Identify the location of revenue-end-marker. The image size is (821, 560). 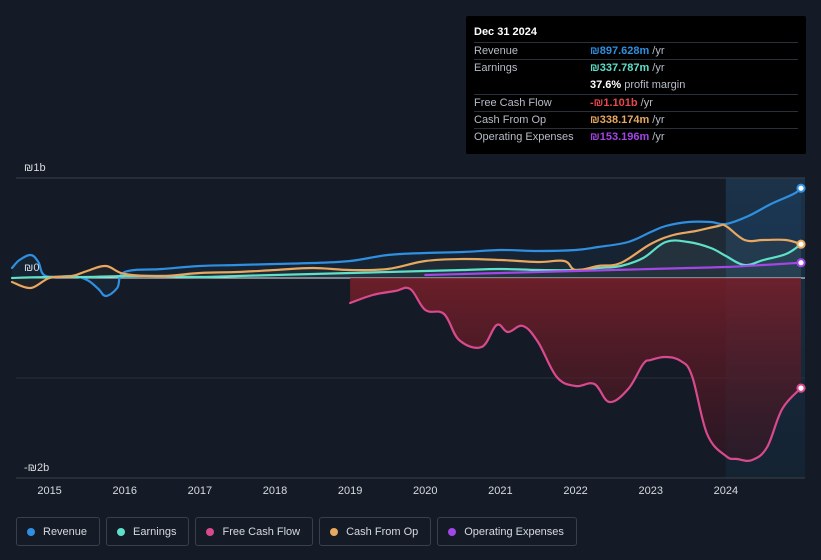
(801, 188).